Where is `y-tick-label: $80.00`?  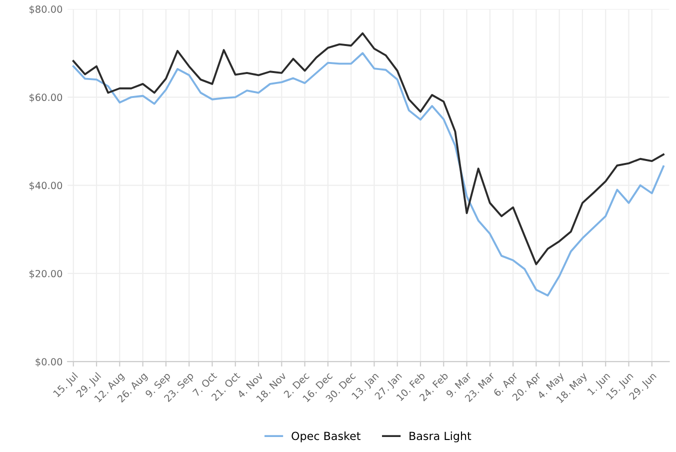 y-tick-label: $80.00 is located at coordinates (46, 9).